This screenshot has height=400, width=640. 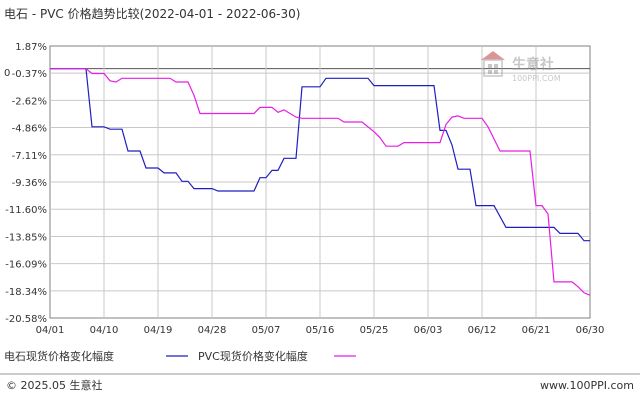 I want to click on x-tick-label: 06/30, so click(x=590, y=330).